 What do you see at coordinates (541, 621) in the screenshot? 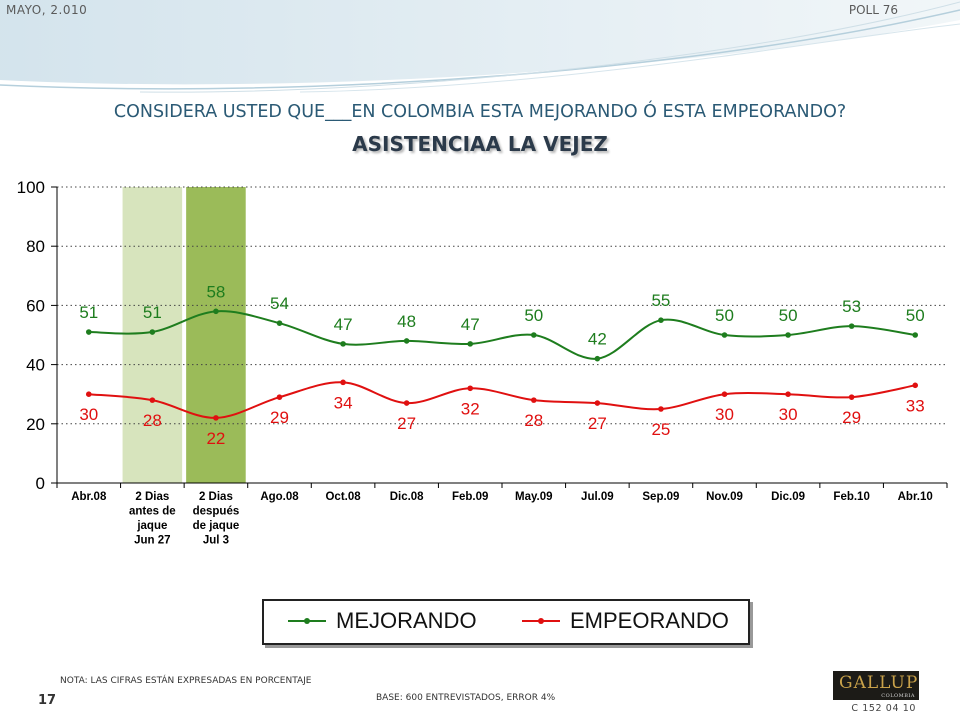
I see `legend-swatch-empeorando` at bounding box center [541, 621].